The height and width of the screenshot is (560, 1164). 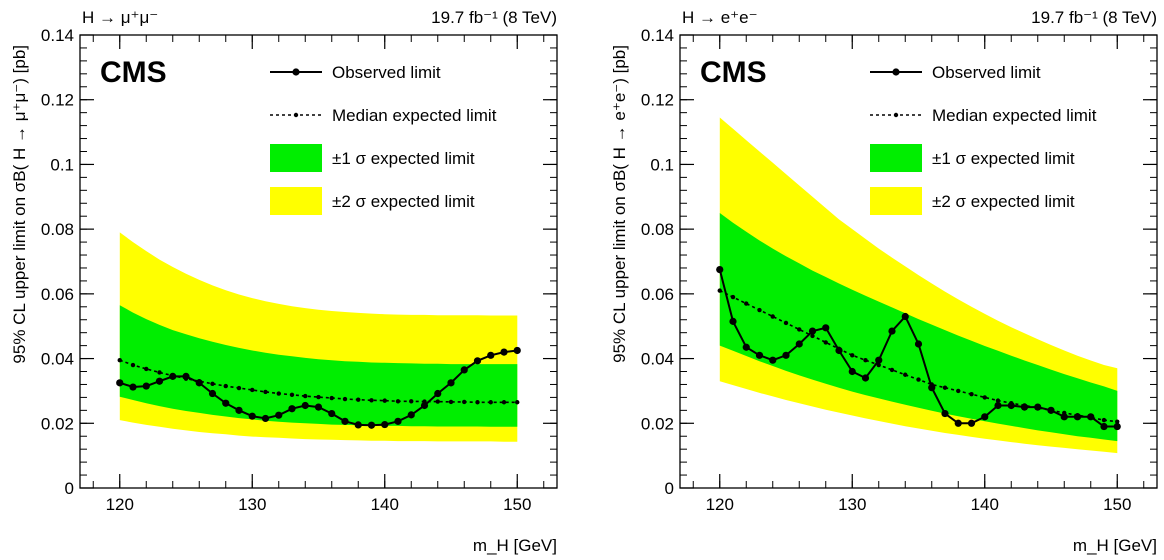 What do you see at coordinates (1115, 545) in the screenshot?
I see `x-axis-label: m_H [GeV]` at bounding box center [1115, 545].